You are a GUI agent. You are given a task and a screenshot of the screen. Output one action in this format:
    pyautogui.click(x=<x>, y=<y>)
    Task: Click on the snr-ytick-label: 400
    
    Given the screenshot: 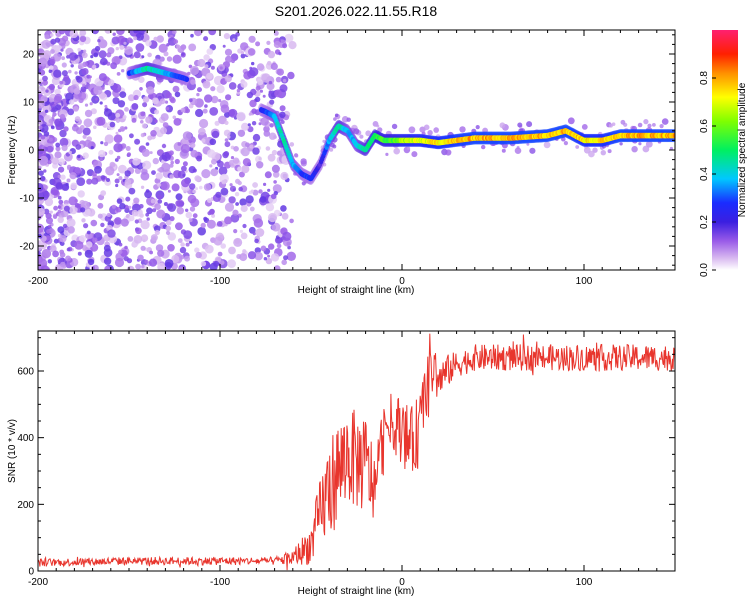 What is the action you would take?
    pyautogui.click(x=25, y=438)
    